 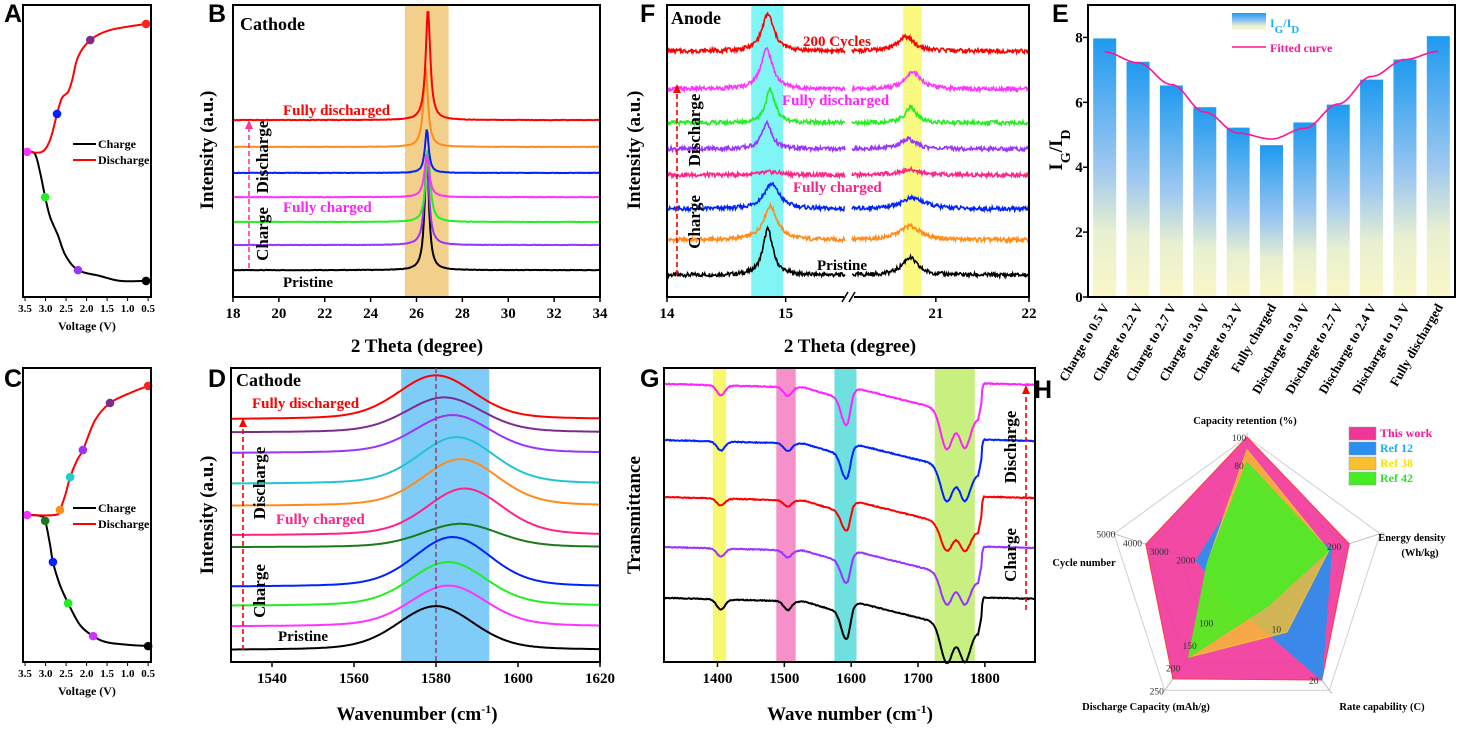 I want to click on panel-label-h: H, so click(x=1043, y=390).